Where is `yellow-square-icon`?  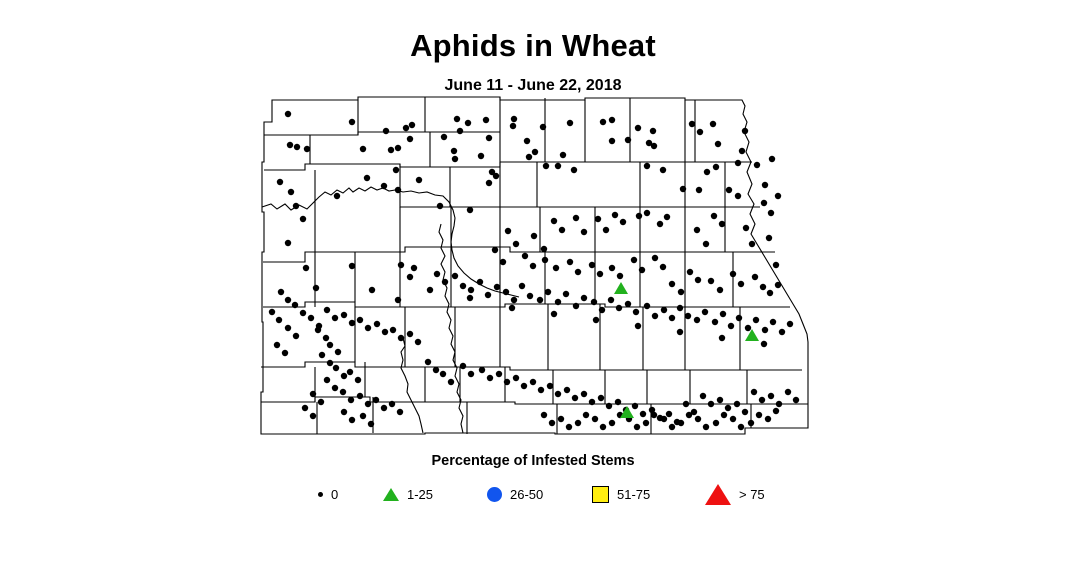
yellow-square-icon is located at coordinates (600, 494).